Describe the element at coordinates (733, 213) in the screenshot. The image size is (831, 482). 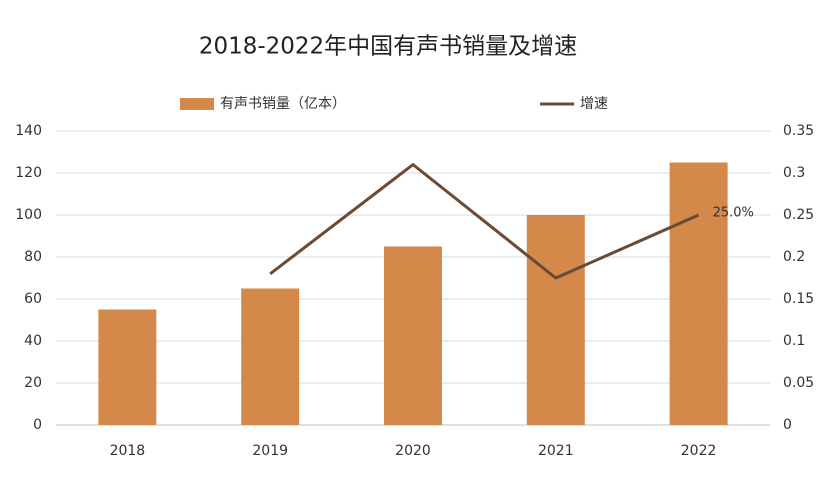
I see `data-label: 25.0%` at that location.